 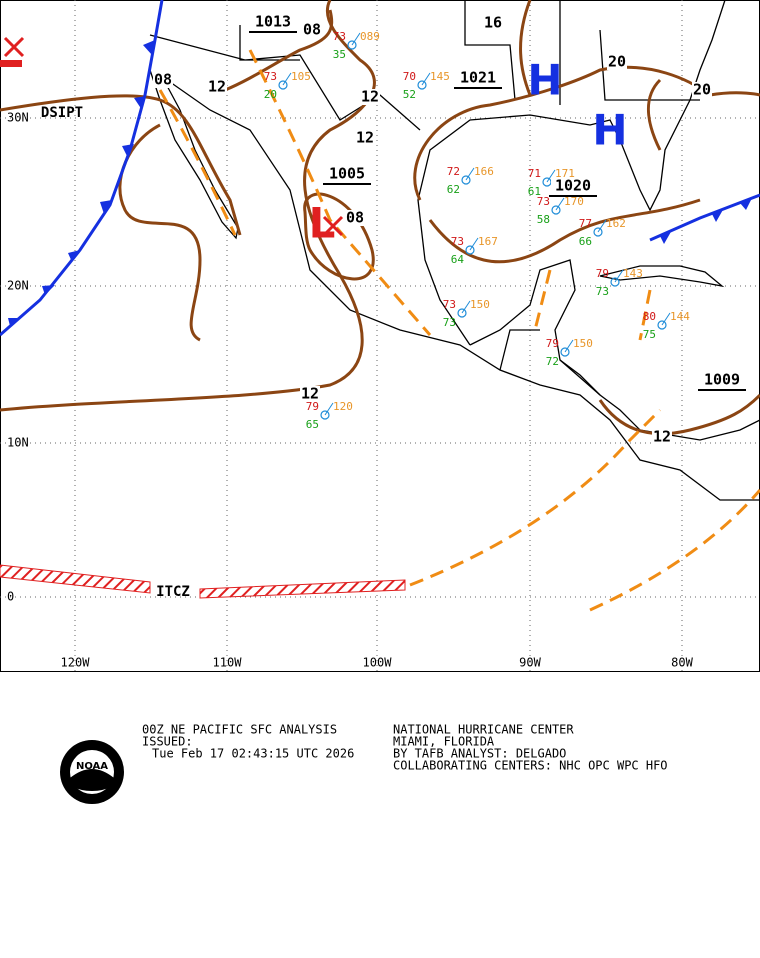 What do you see at coordinates (444, 742) in the screenshot?
I see `footer-right: MIAMI, FLORIDA` at bounding box center [444, 742].